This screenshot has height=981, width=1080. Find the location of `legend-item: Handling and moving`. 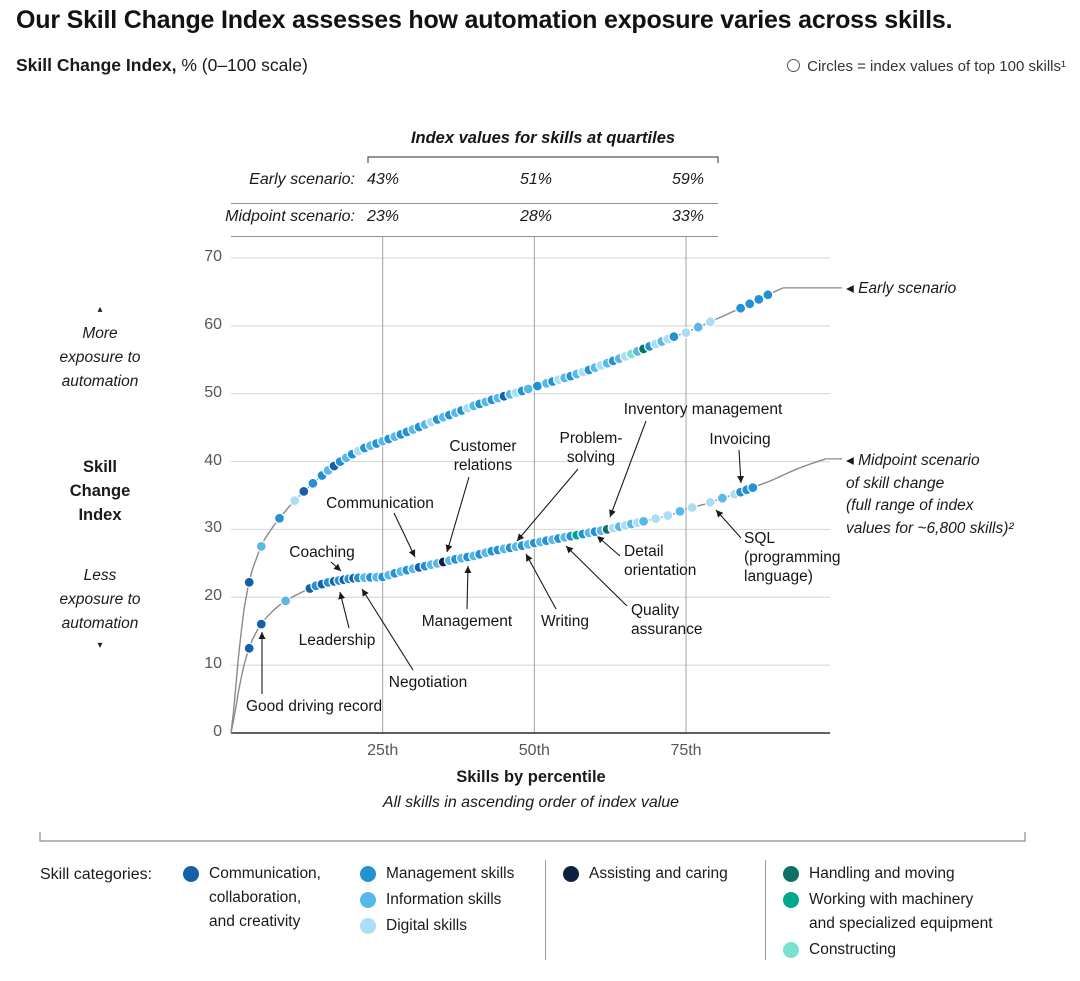

legend-item: Handling and moving is located at coordinates (888, 874).